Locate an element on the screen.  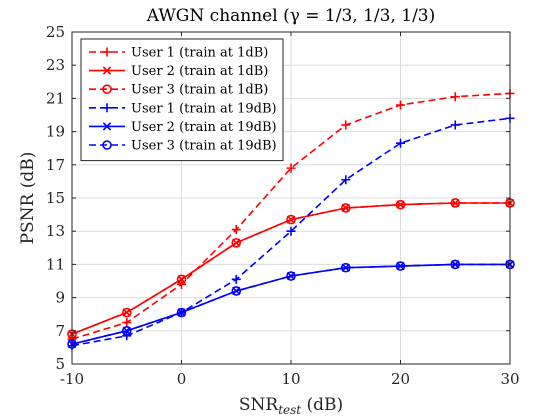
legend-label: User 2 (train at 19dB) is located at coordinates (204, 127).